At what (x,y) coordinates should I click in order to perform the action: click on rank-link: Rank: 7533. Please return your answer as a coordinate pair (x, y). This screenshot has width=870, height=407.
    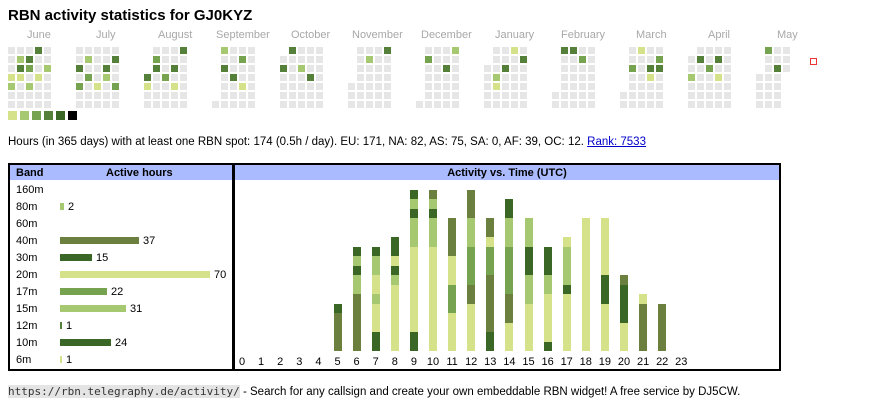
    Looking at the image, I should click on (616, 142).